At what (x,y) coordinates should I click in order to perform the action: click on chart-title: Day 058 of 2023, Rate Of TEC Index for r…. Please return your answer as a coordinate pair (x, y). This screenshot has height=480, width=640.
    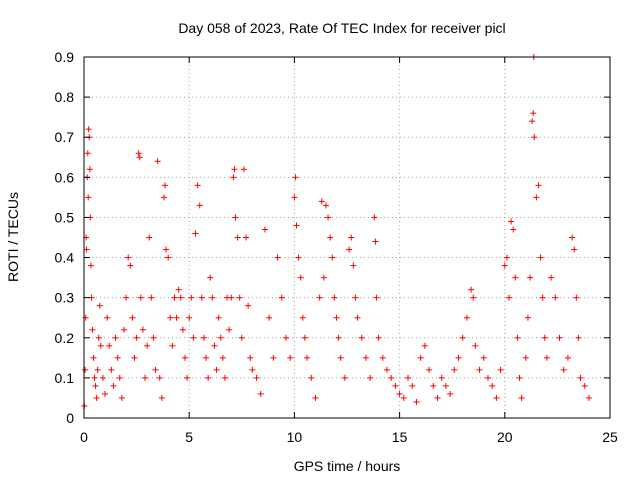
    Looking at the image, I should click on (341, 28).